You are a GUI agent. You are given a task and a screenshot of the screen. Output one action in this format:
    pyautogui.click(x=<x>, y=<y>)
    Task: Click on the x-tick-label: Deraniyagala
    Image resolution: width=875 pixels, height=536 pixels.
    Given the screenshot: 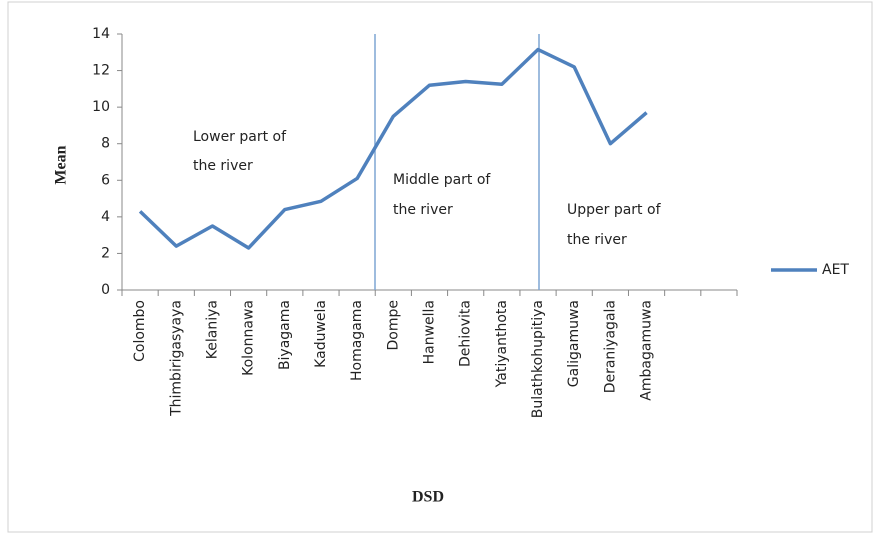 What is the action you would take?
    pyautogui.click(x=610, y=346)
    